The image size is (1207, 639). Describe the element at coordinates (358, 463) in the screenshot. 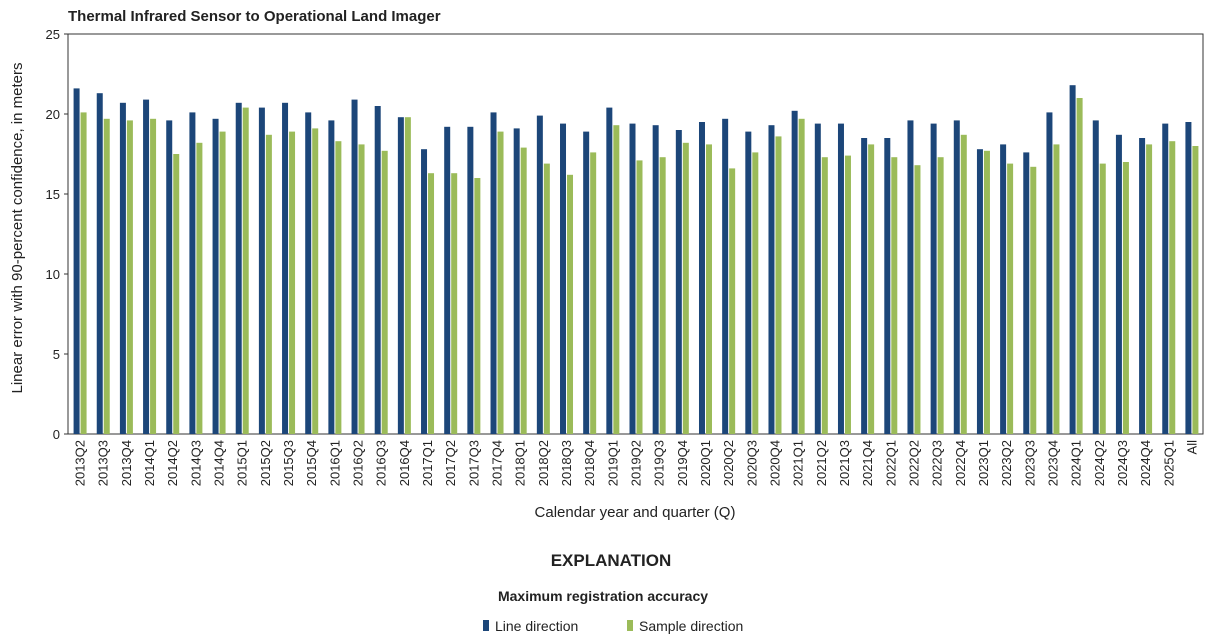

I see `x-tick-label: 2016Q2` at that location.